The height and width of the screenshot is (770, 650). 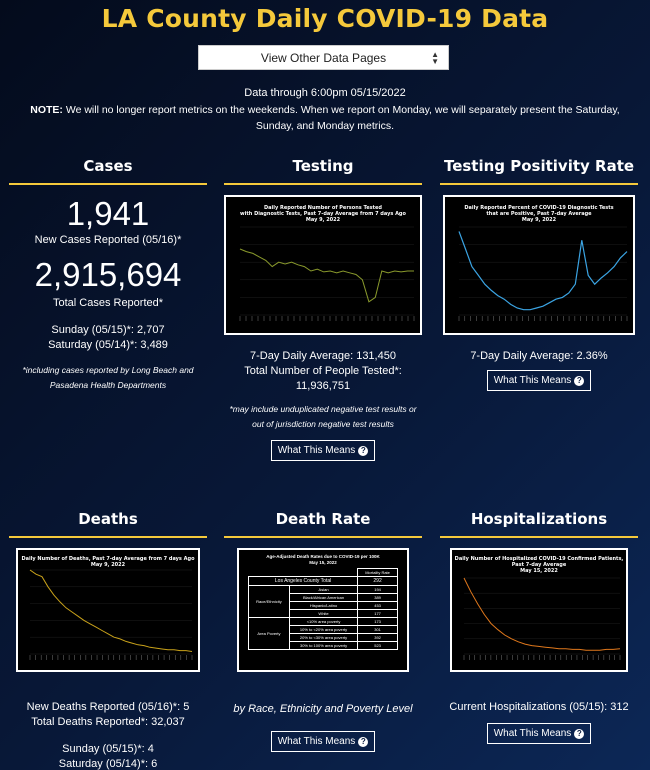 What do you see at coordinates (323, 637) in the screenshot?
I see `table-row: 20% to <30% area poverty` at bounding box center [323, 637].